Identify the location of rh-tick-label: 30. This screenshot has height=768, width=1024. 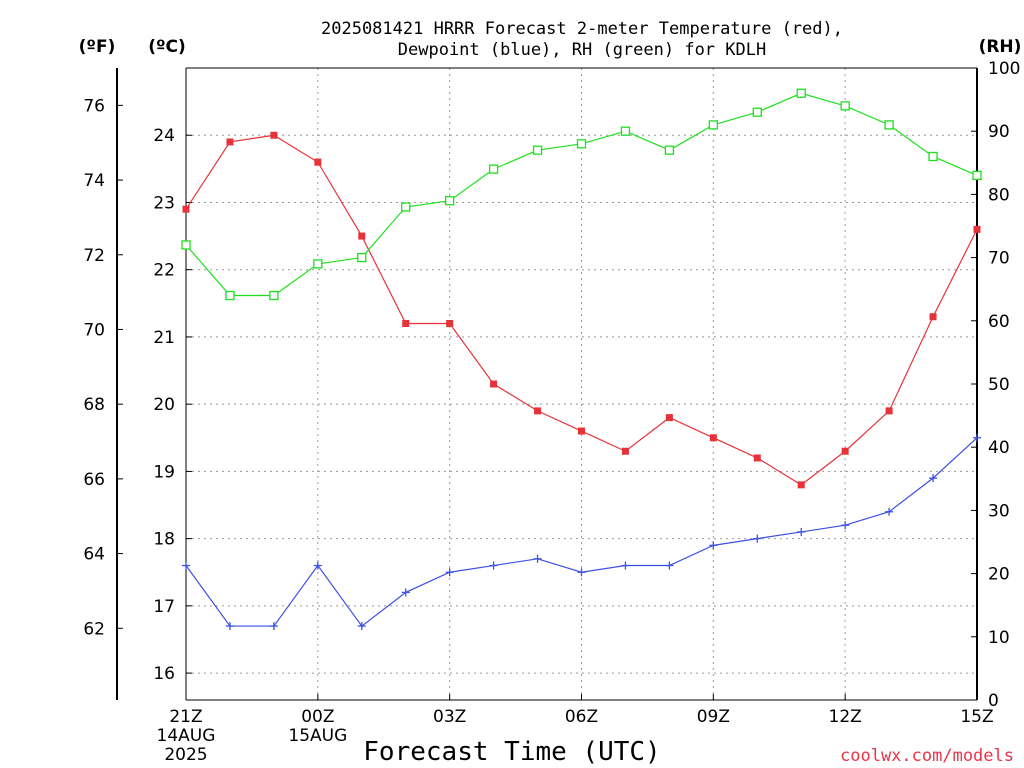
(999, 511).